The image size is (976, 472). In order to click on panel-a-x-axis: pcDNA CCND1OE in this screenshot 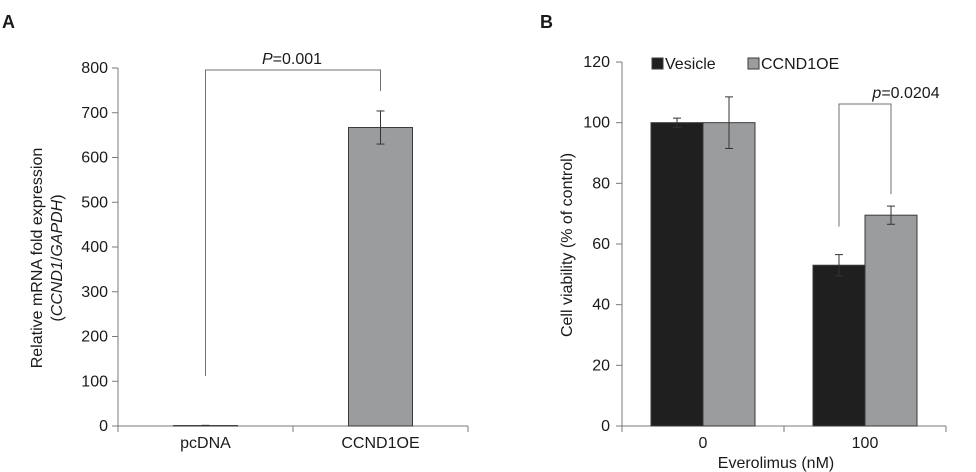, I will do `click(293, 438)`.